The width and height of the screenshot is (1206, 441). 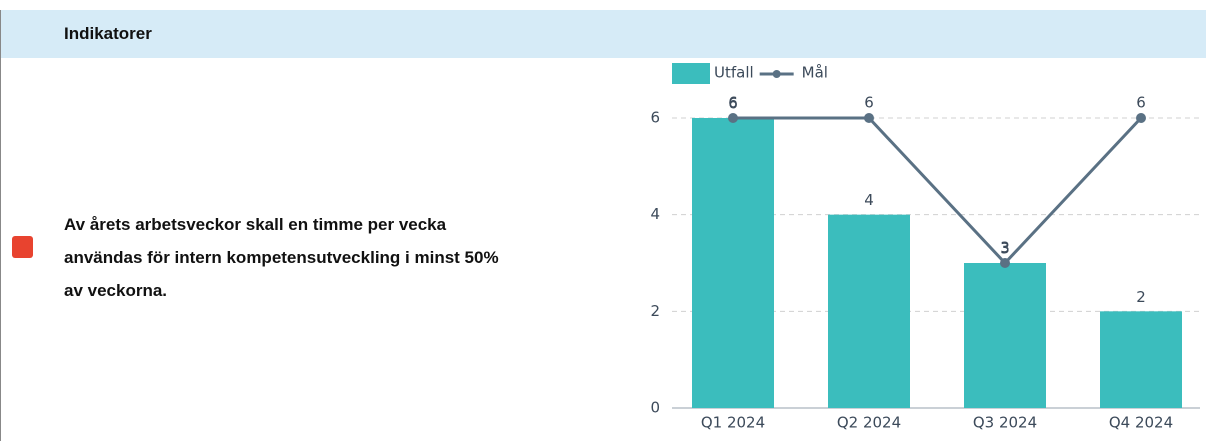 What do you see at coordinates (1005, 423) in the screenshot?
I see `x-tick-label: Q3 2024` at bounding box center [1005, 423].